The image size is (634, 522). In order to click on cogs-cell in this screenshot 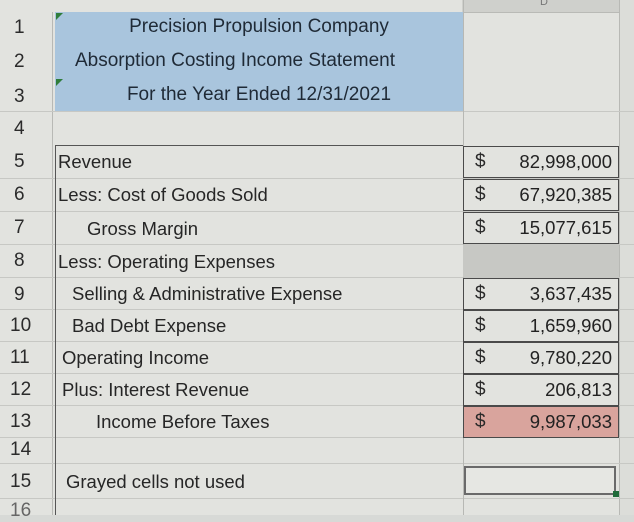, I will do `click(541, 195)`.